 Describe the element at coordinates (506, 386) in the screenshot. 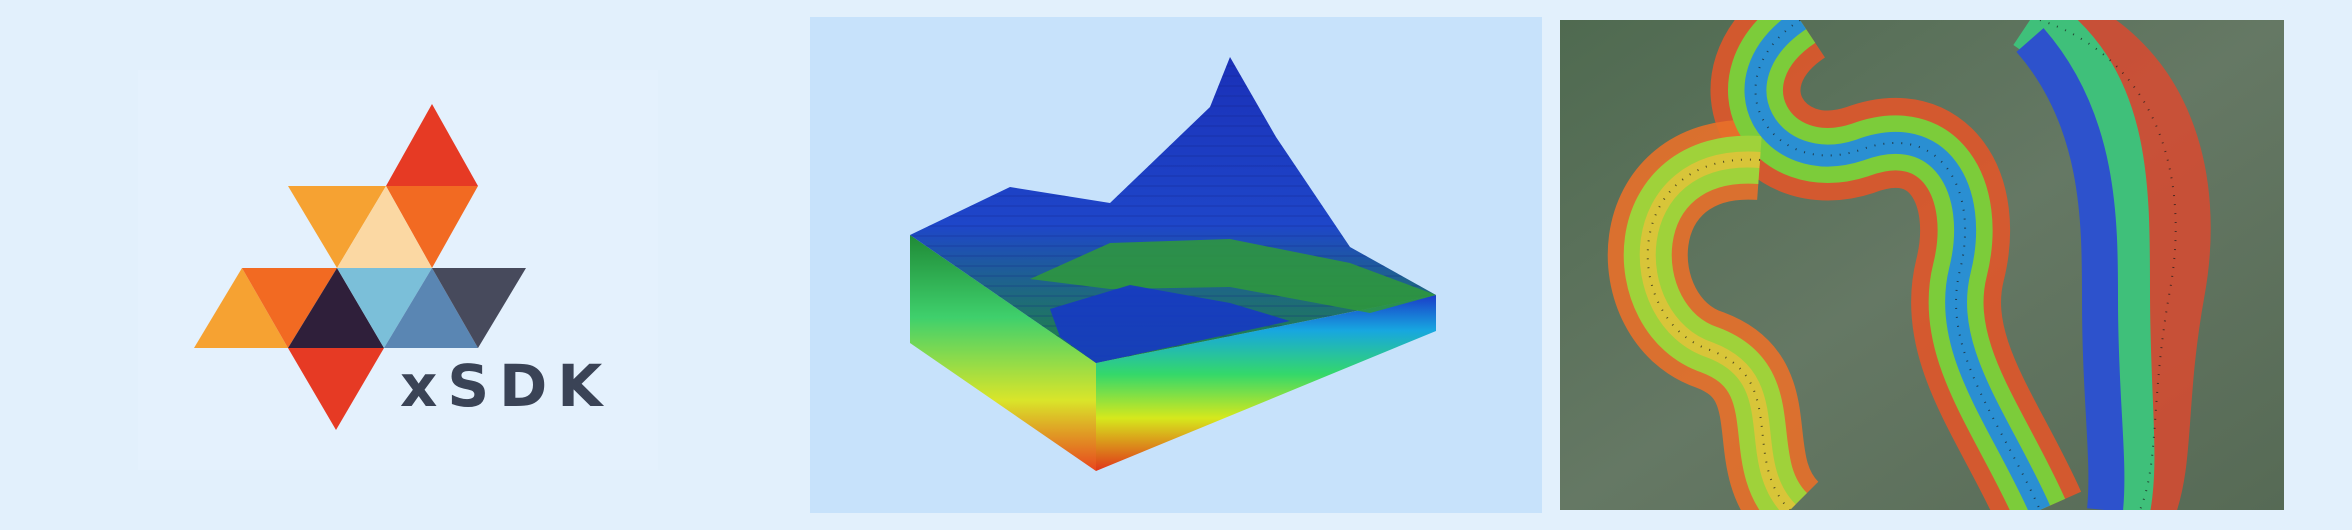

I see `logo-wordmark: xSDK` at that location.